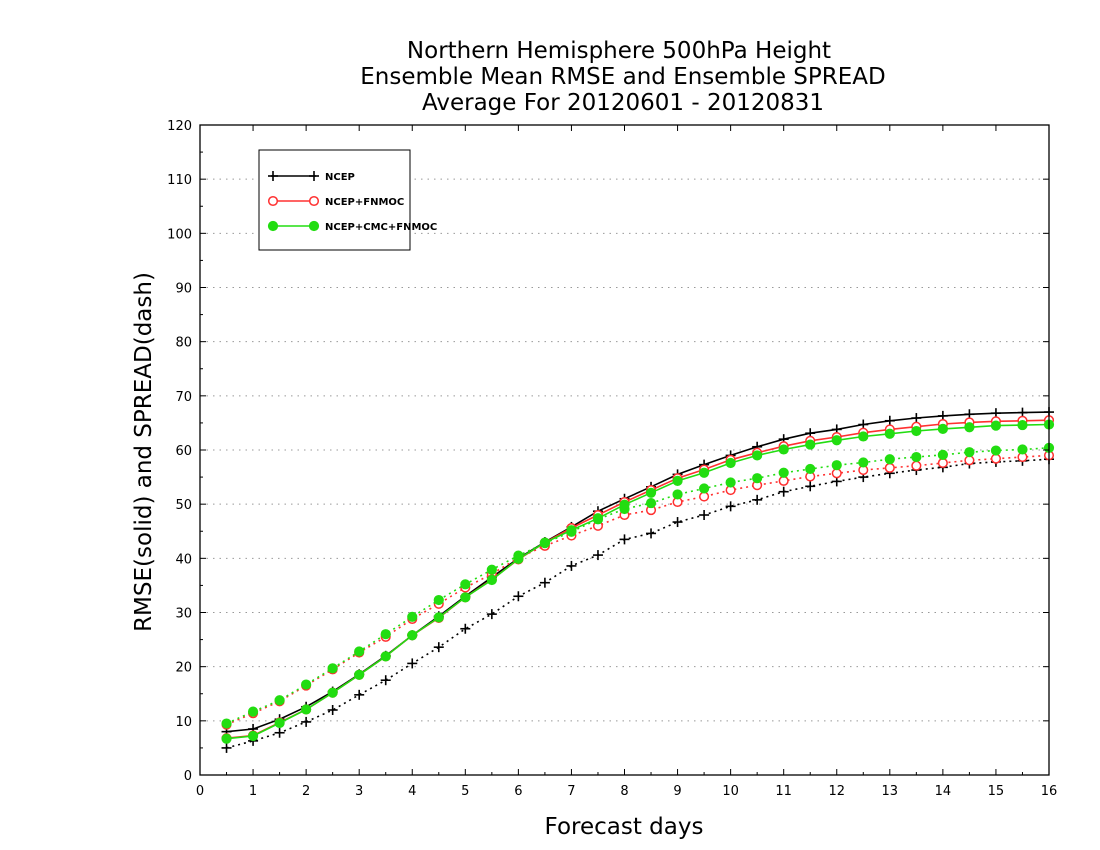 This screenshot has height=850, width=1100. What do you see at coordinates (518, 791) in the screenshot?
I see `x-tick-label: 6` at bounding box center [518, 791].